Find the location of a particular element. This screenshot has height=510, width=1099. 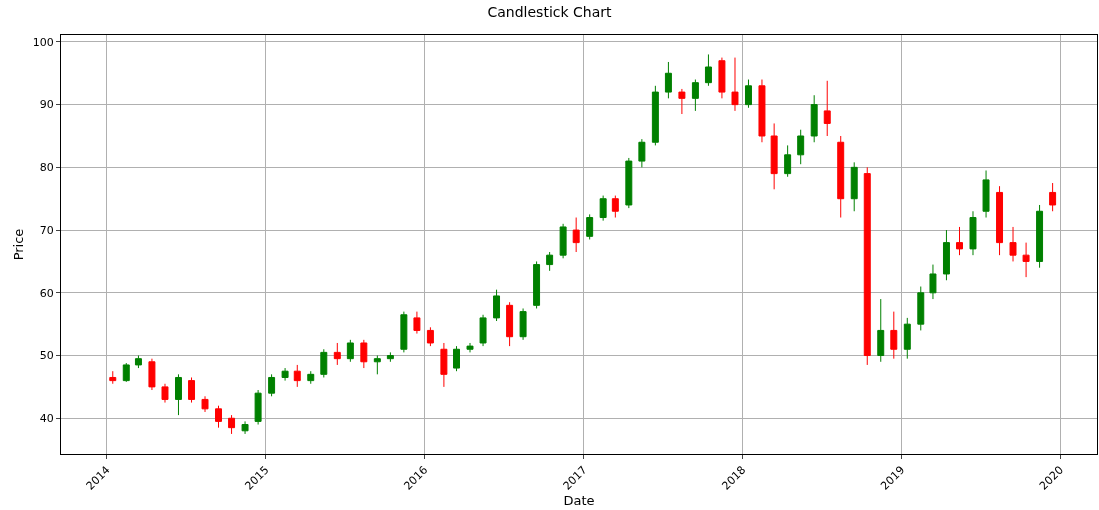

y-tick-label: 50 is located at coordinates (46, 356).